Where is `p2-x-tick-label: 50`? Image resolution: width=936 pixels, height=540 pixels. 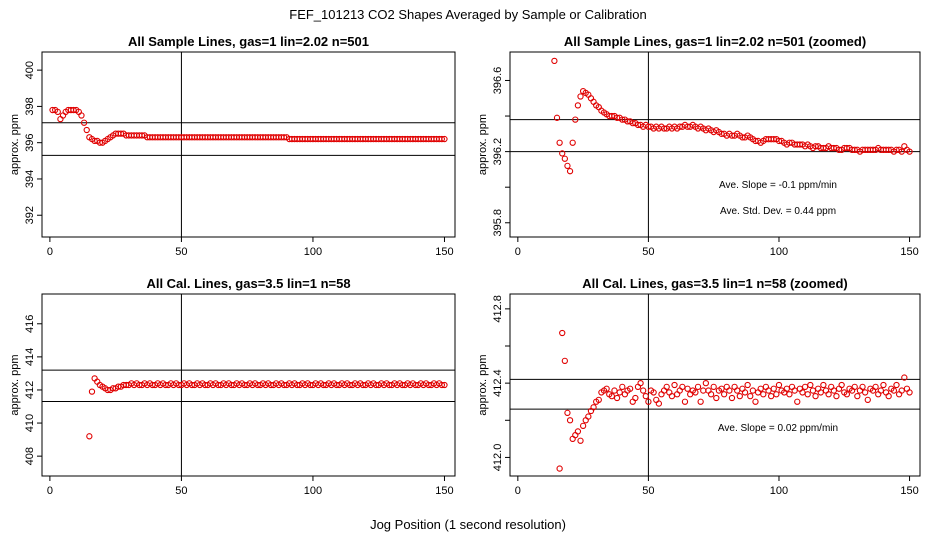 p2-x-tick-label: 50 is located at coordinates (648, 252).